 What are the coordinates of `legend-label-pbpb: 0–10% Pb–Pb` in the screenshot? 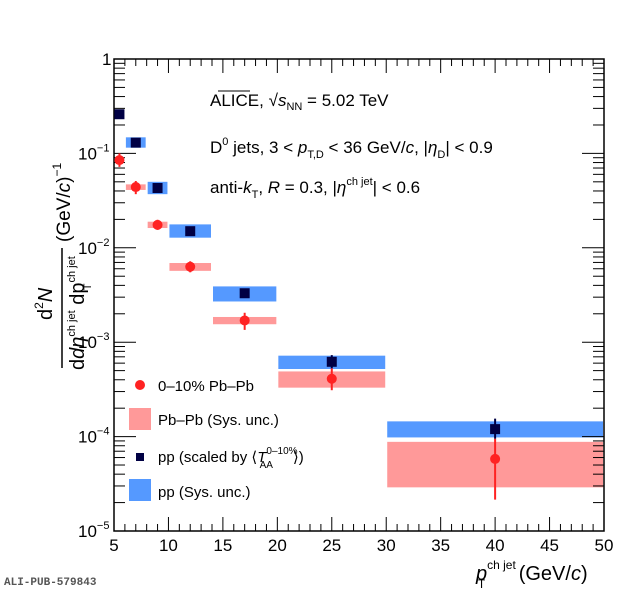 It's located at (206, 386).